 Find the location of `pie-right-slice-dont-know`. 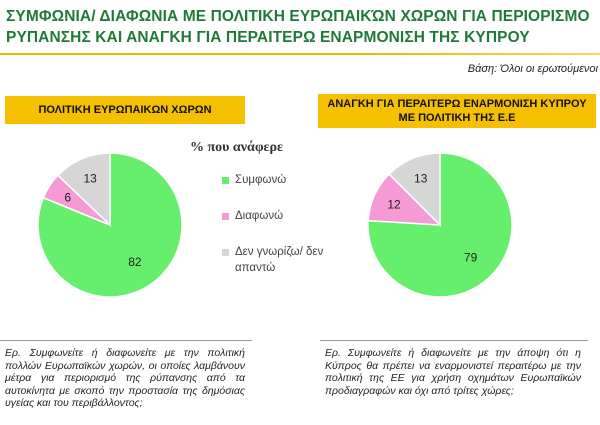

pie-right-slice-dont-know is located at coordinates (414, 189).